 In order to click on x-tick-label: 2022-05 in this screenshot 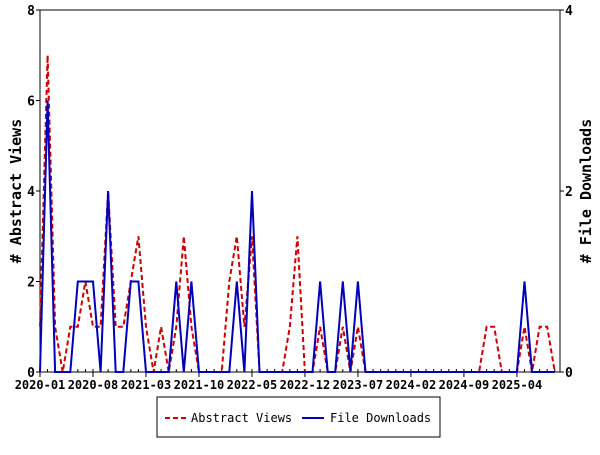, I will do `click(252, 385)`.